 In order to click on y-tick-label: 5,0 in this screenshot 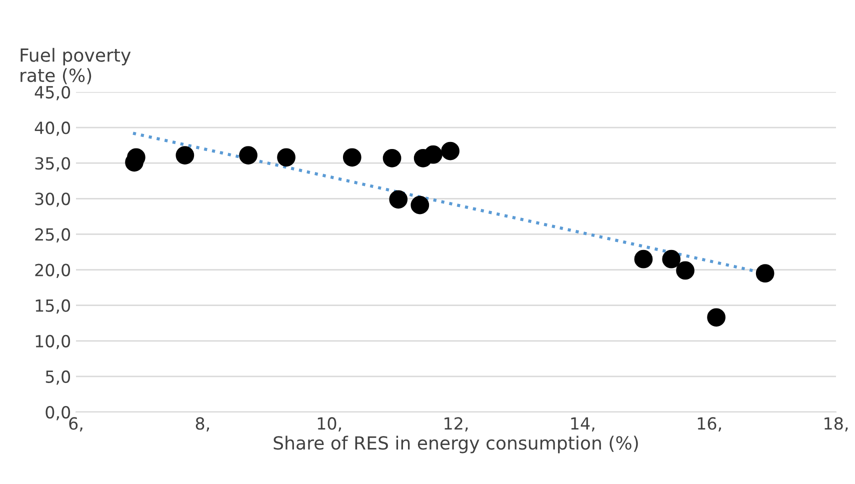, I will do `click(58, 377)`.